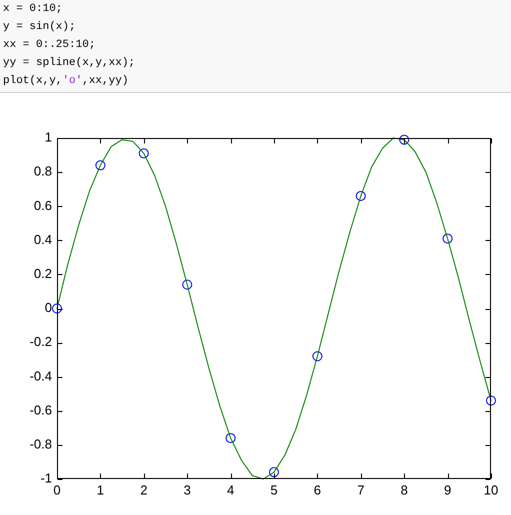  Describe the element at coordinates (65, 81) in the screenshot. I see `text: plot(x,y,'o',xx,yy)` at that location.